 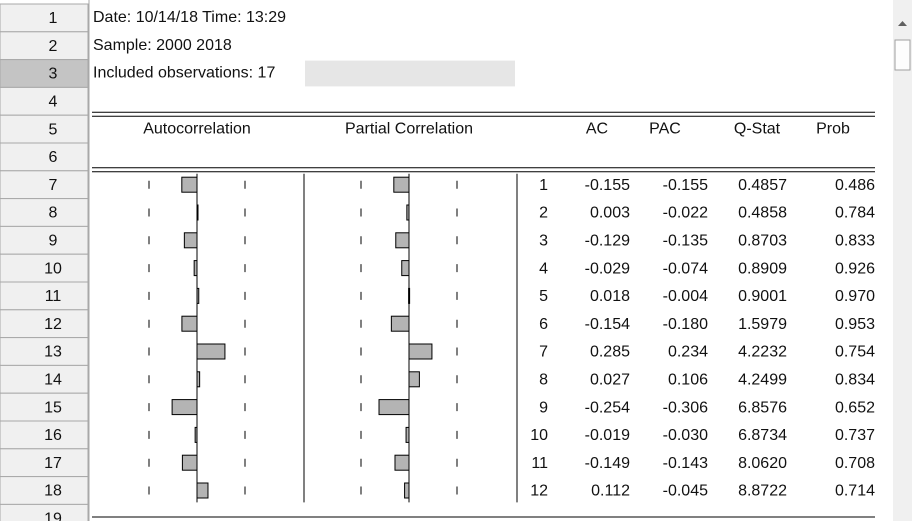 What do you see at coordinates (543, 324) in the screenshot?
I see `lag: 6` at bounding box center [543, 324].